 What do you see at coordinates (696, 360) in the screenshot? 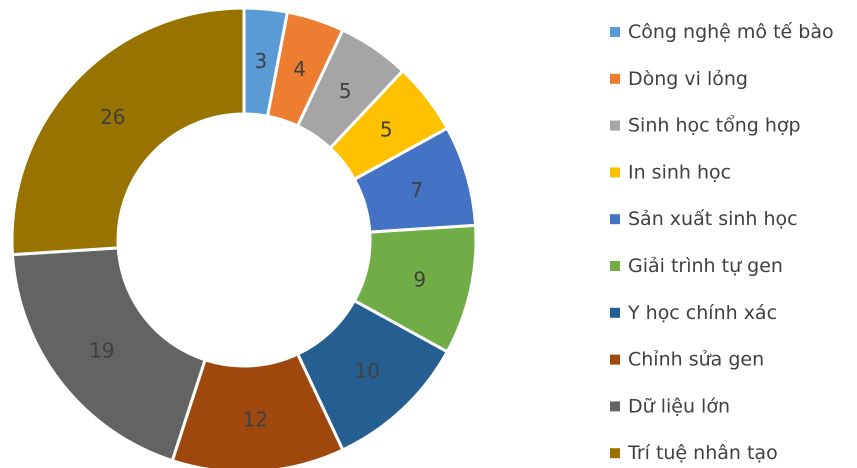
I see `legend-label-8: Chỉnh sửa gen` at bounding box center [696, 360].